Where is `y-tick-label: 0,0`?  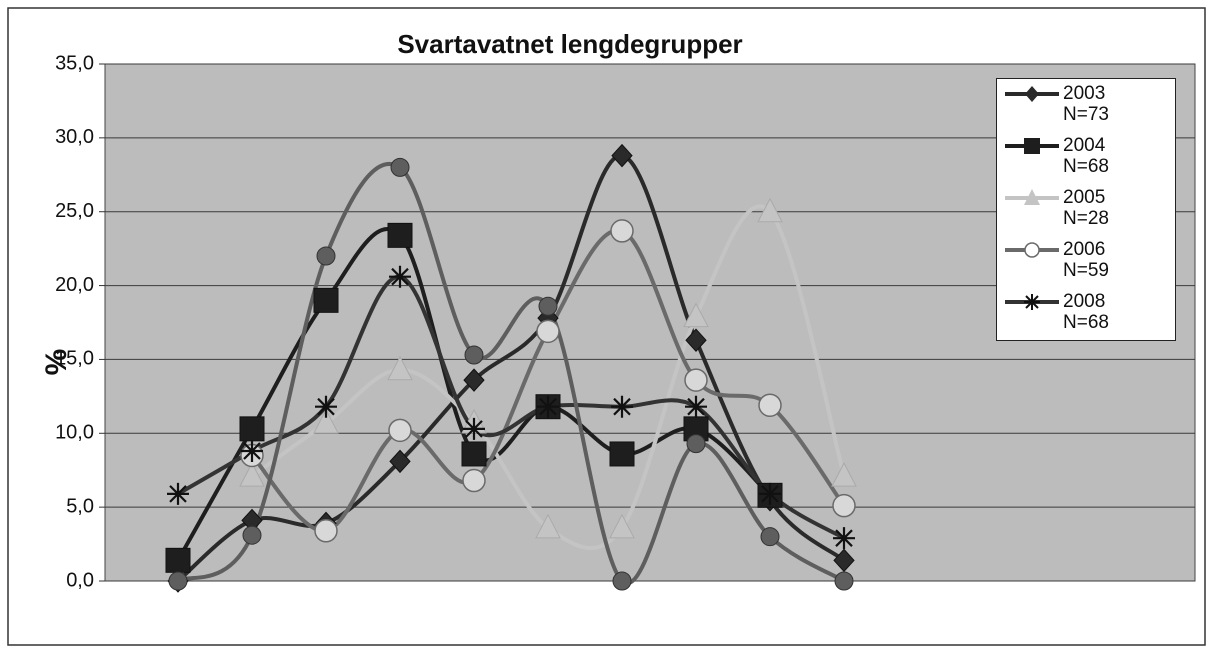
y-tick-label: 0,0 is located at coordinates (80, 580).